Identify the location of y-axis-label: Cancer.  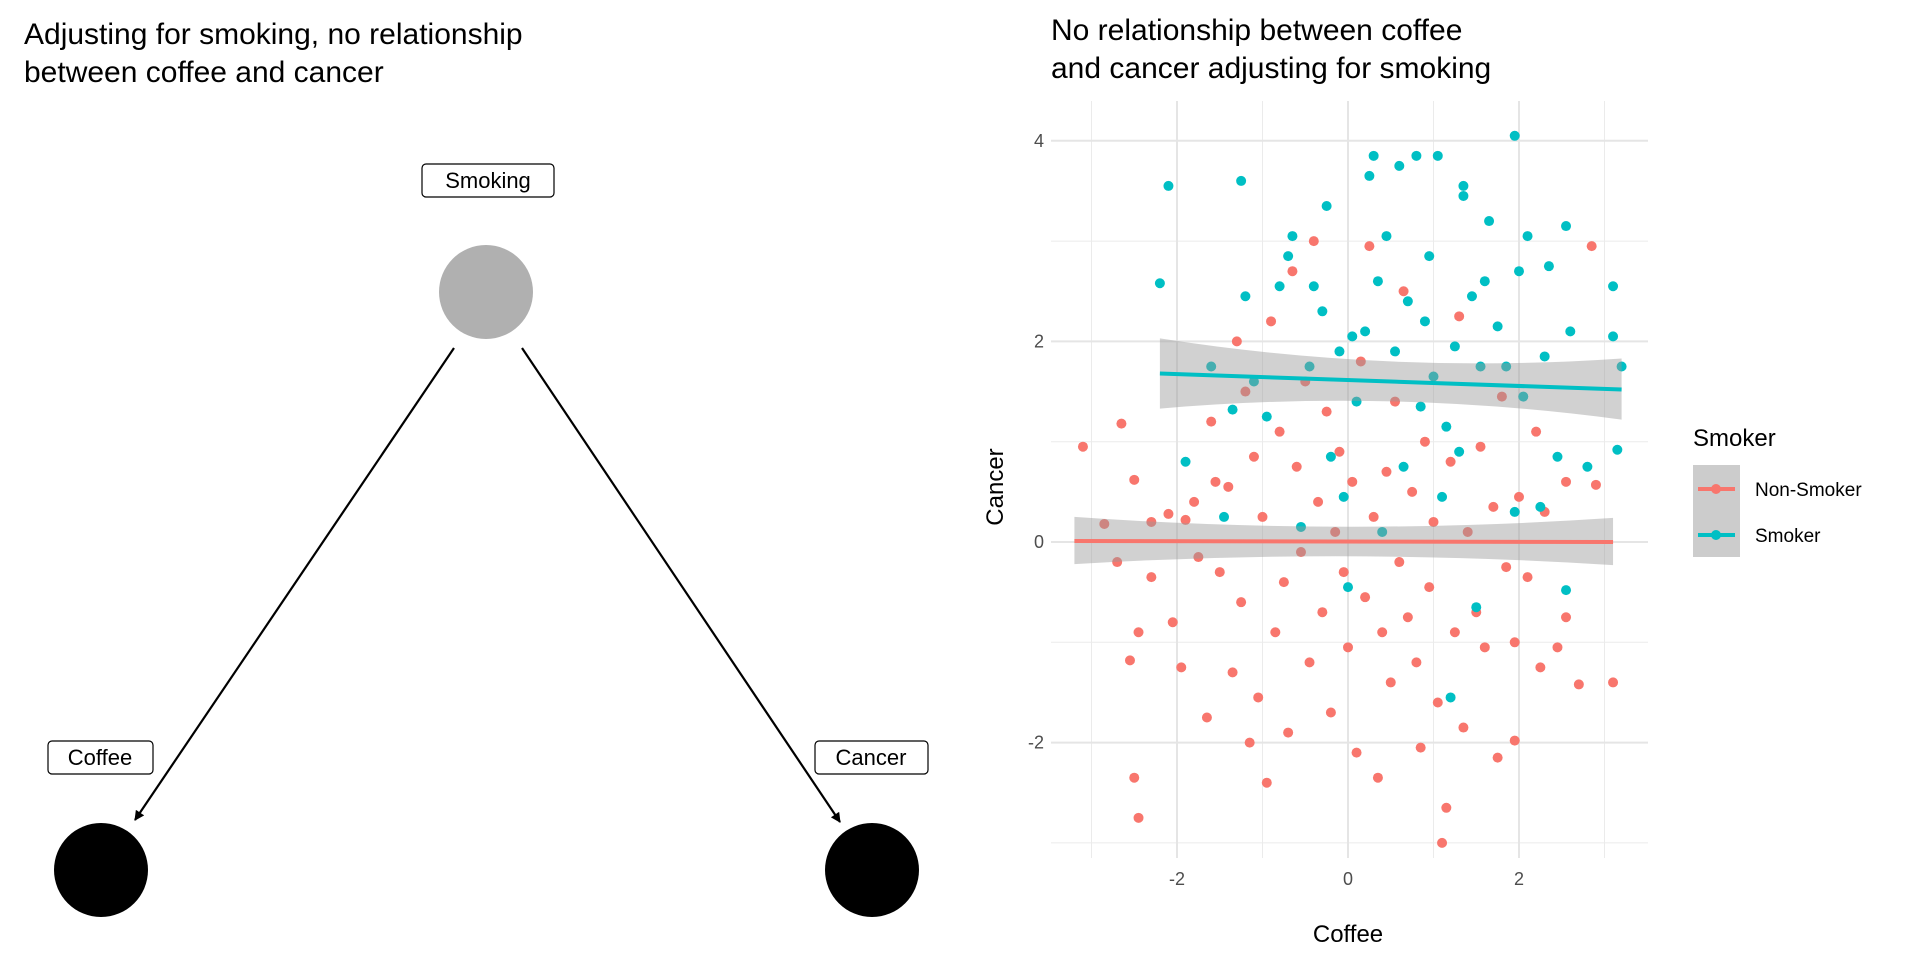
(995, 486).